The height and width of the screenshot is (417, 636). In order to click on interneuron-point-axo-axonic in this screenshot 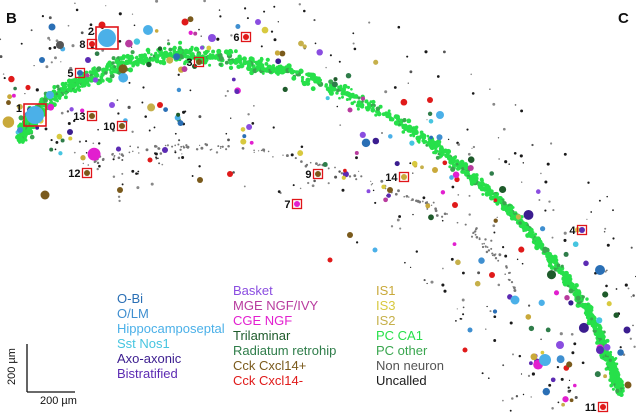, I will do `click(70, 132)`.